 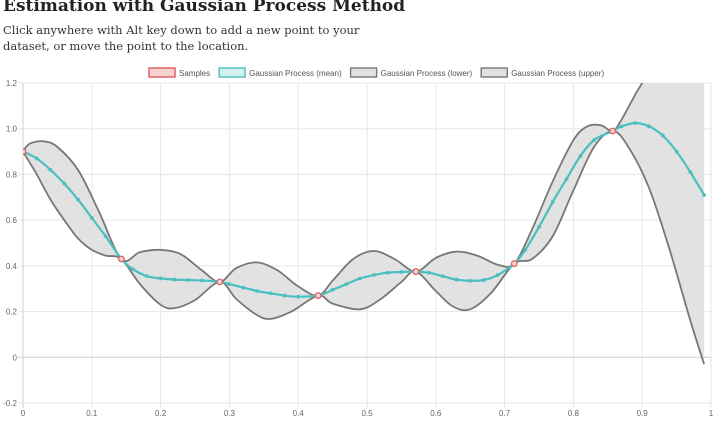 What do you see at coordinates (643, 413) in the screenshot?
I see `x-tick-label: 0.9` at bounding box center [643, 413].